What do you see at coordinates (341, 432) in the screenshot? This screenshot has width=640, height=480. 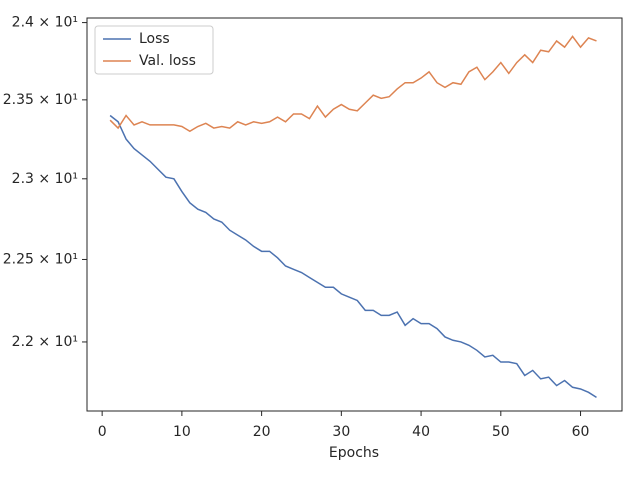 I see `x-tick-label: 30` at bounding box center [341, 432].